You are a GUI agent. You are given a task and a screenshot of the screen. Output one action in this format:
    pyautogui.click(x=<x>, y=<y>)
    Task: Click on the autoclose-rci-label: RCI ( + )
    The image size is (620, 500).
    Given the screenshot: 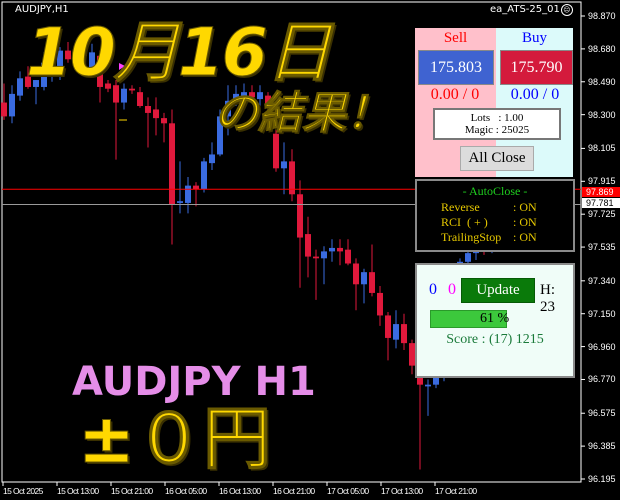 What is the action you would take?
    pyautogui.click(x=464, y=222)
    